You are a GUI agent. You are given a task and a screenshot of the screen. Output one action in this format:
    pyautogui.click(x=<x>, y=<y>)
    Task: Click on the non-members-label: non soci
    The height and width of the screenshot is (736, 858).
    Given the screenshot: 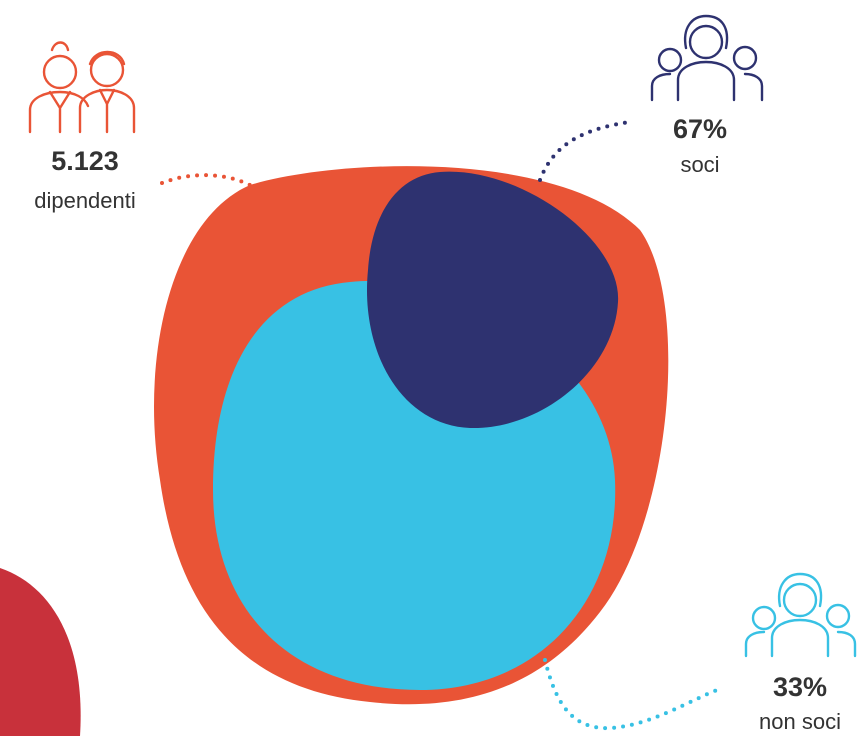 What is the action you would take?
    pyautogui.click(x=800, y=721)
    